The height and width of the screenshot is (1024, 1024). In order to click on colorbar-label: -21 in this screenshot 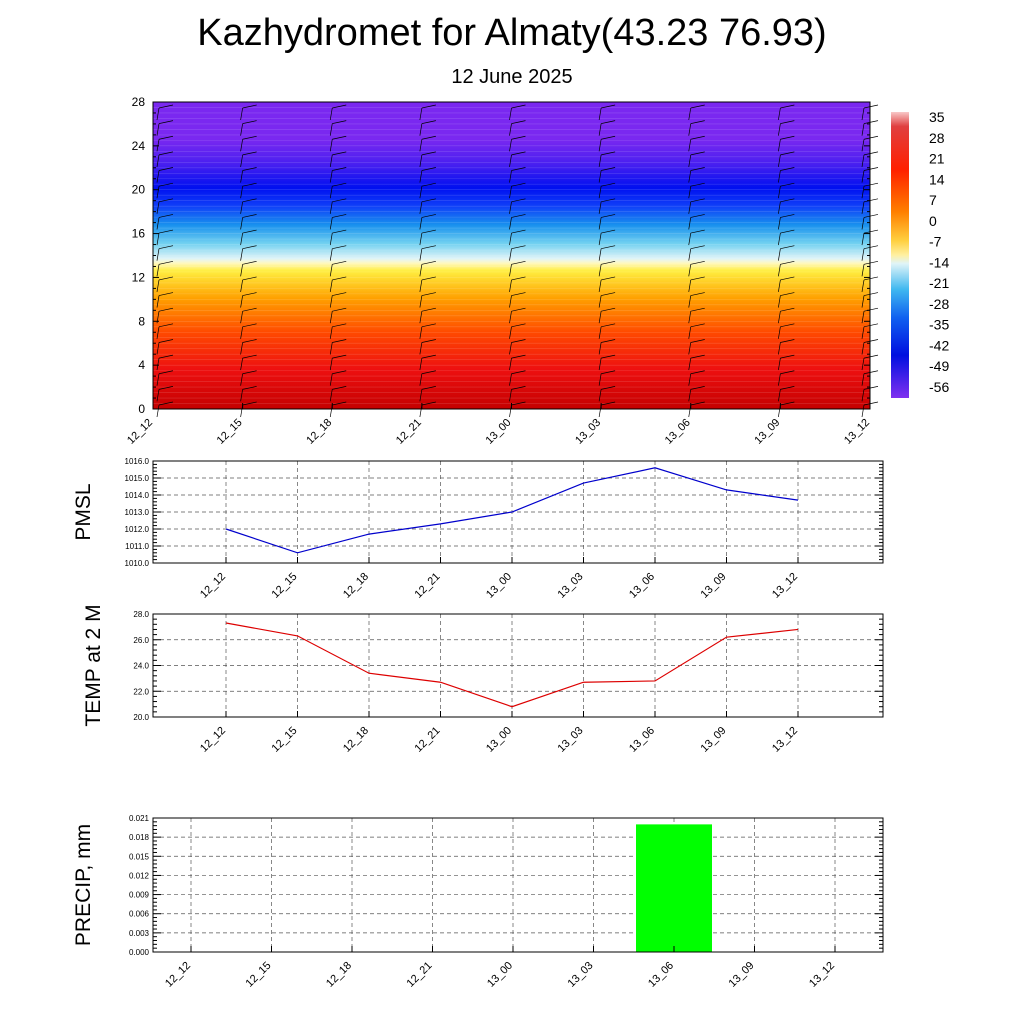, I will do `click(939, 283)`.